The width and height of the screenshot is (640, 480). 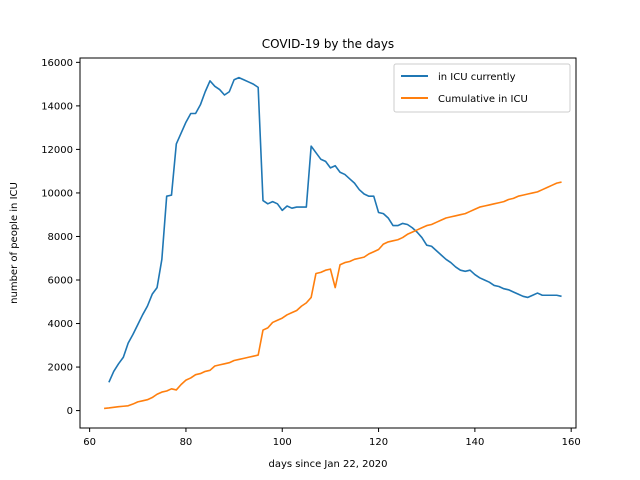 I want to click on legend: in ICU currently Cumulative in ICU, so click(x=482, y=88).